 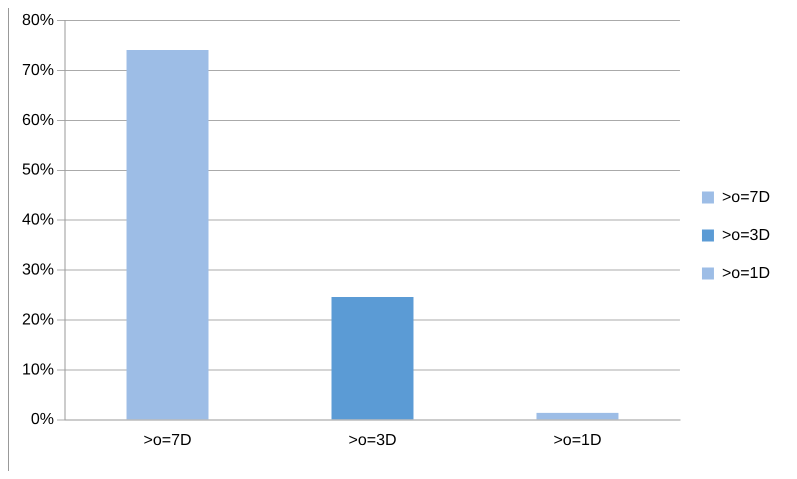 I want to click on y-tick-label: 70%, so click(x=38, y=70).